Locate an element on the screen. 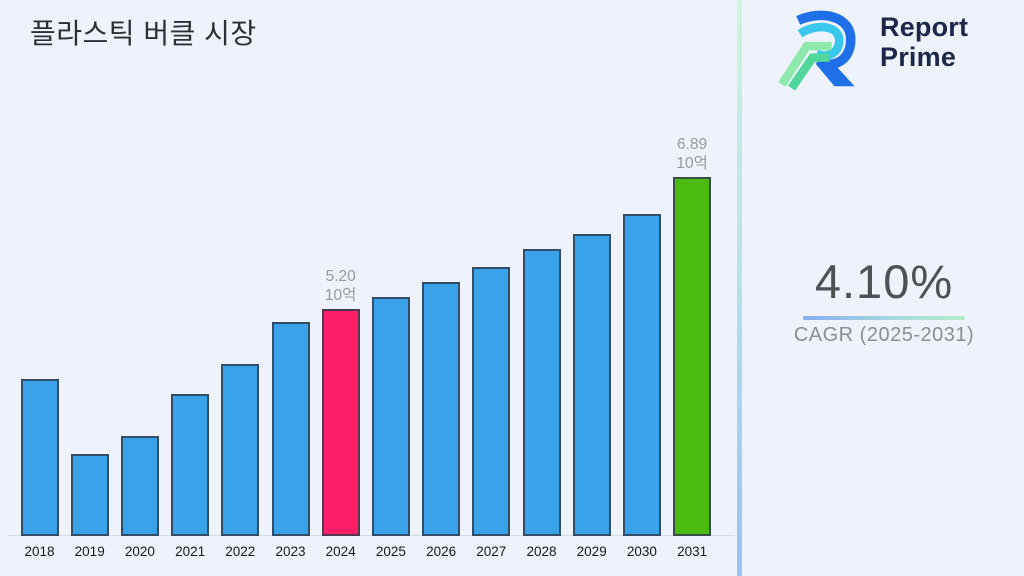  bar-2018 is located at coordinates (39, 457).